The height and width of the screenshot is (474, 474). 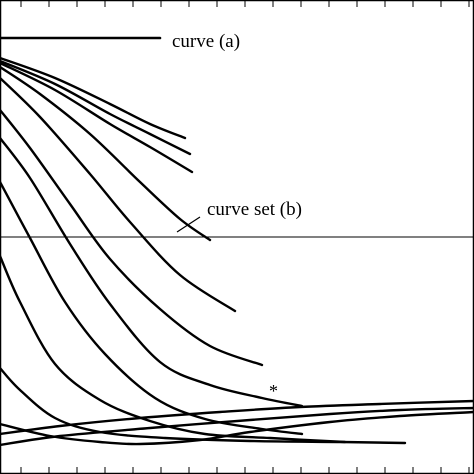 What do you see at coordinates (254, 209) in the screenshot?
I see `annotation-curve-set-b: curve set (b)` at bounding box center [254, 209].